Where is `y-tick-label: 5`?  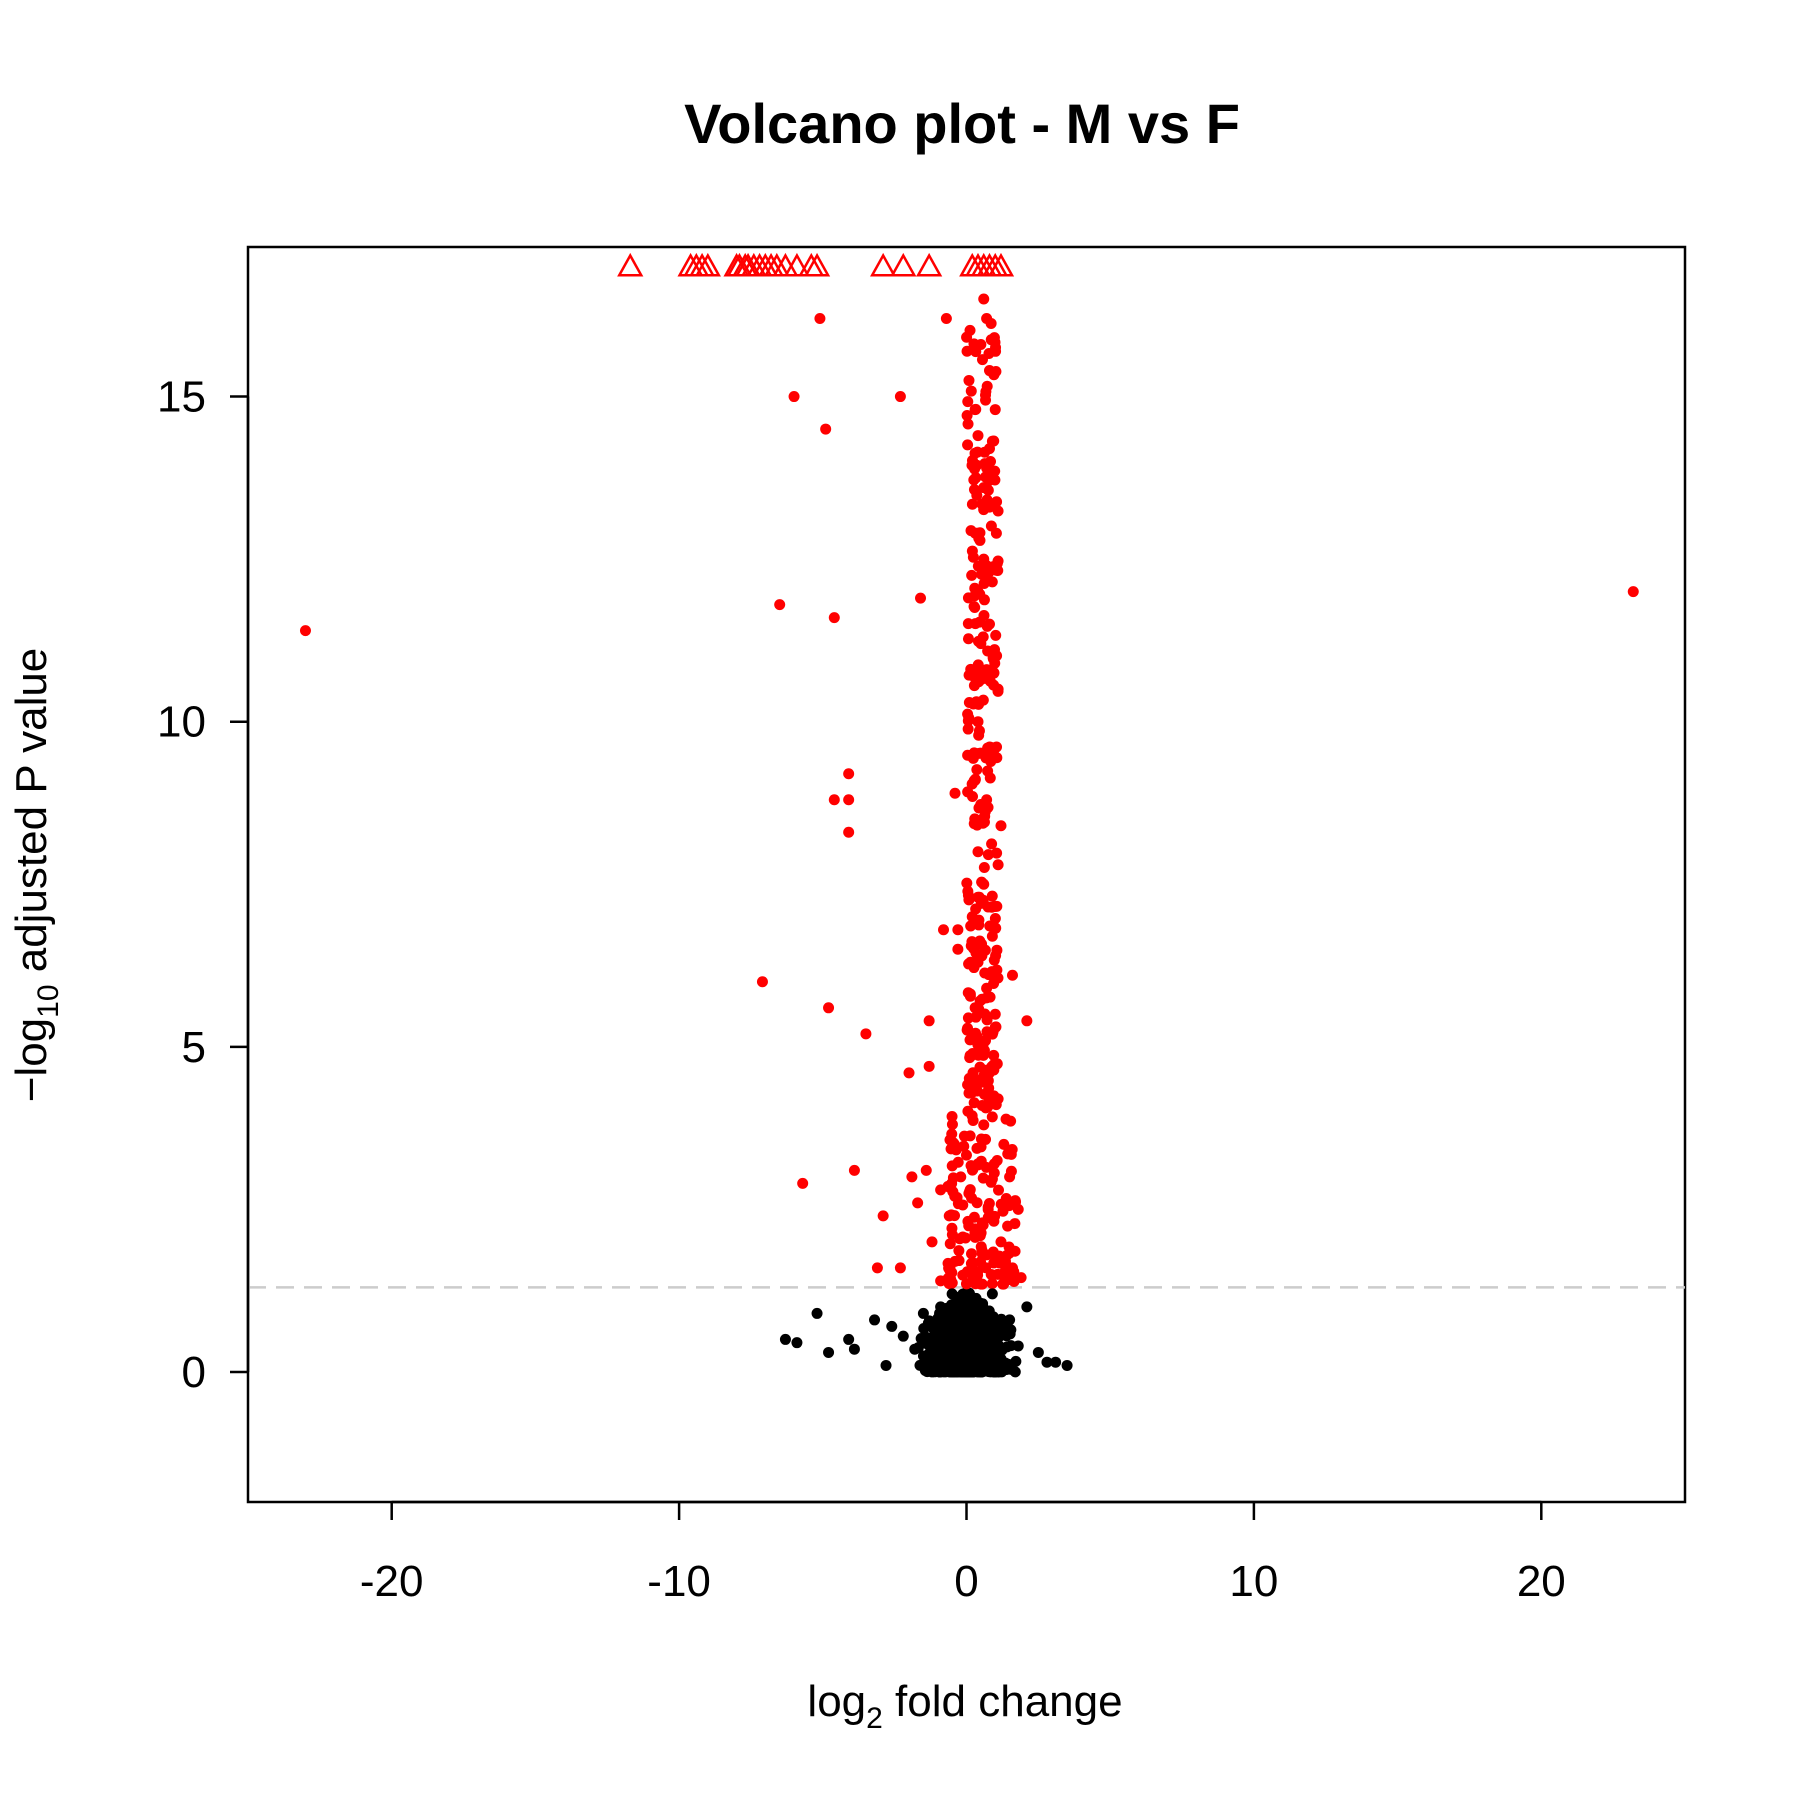
y-tick-label: 5 is located at coordinates (194, 1047).